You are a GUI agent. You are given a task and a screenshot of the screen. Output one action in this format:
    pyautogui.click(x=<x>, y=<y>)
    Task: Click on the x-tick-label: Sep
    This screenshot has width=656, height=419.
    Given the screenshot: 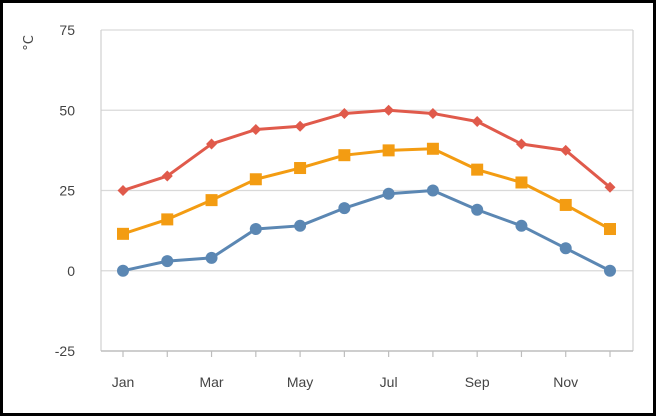 What is the action you would take?
    pyautogui.click(x=477, y=382)
    